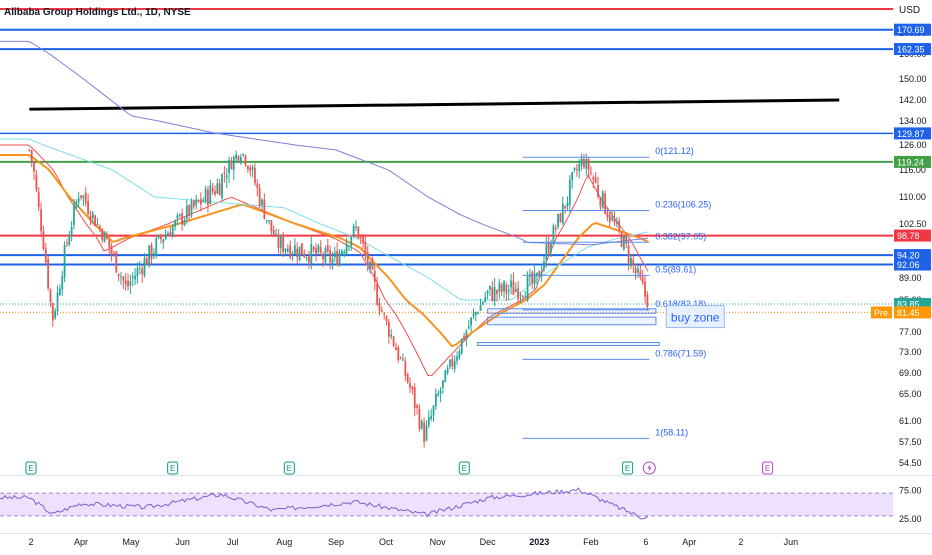 The image size is (932, 555). Describe the element at coordinates (675, 269) in the screenshot. I see `fib-level-label: 0.5(89.61)` at that location.